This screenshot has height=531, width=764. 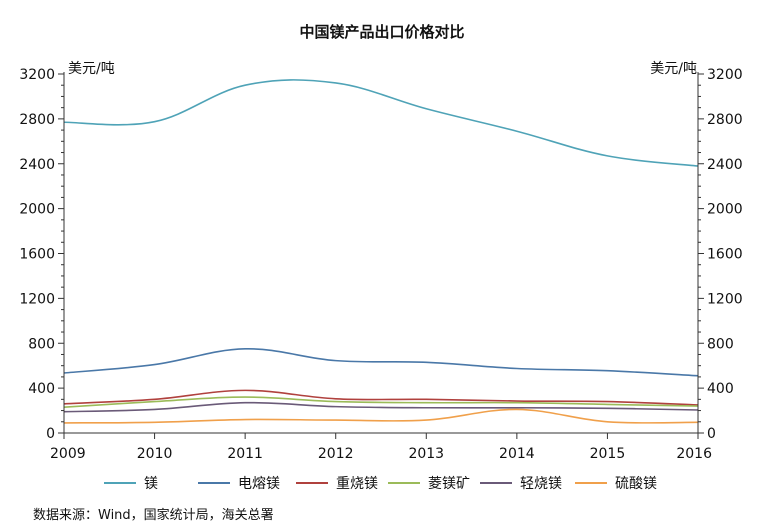 What do you see at coordinates (725, 75) in the screenshot?
I see `y-tick-label-right: 3200` at bounding box center [725, 75].